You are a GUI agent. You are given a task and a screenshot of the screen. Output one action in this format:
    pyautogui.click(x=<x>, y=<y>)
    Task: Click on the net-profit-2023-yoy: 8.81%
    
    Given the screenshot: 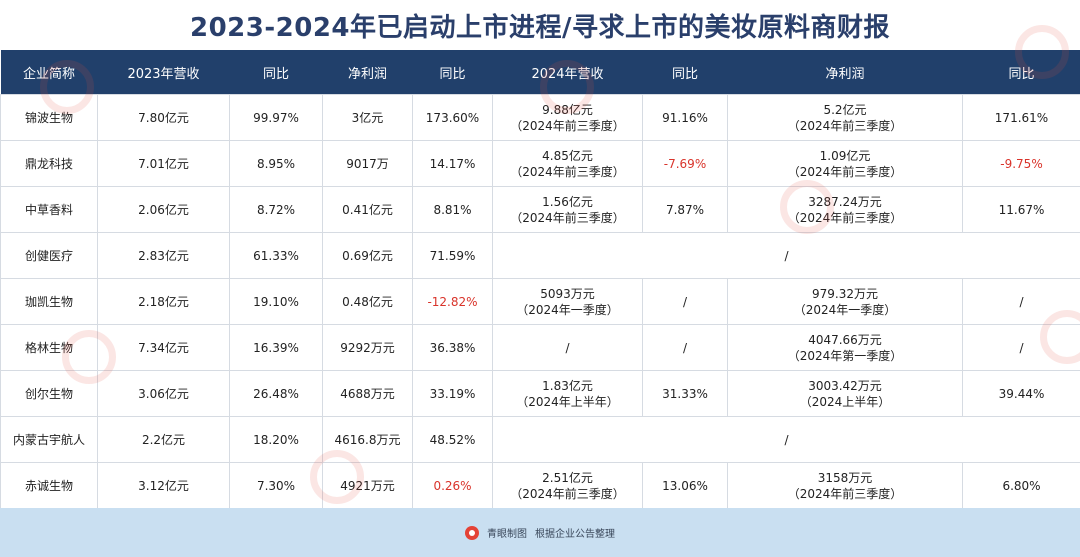 What is the action you would take?
    pyautogui.click(x=452, y=209)
    